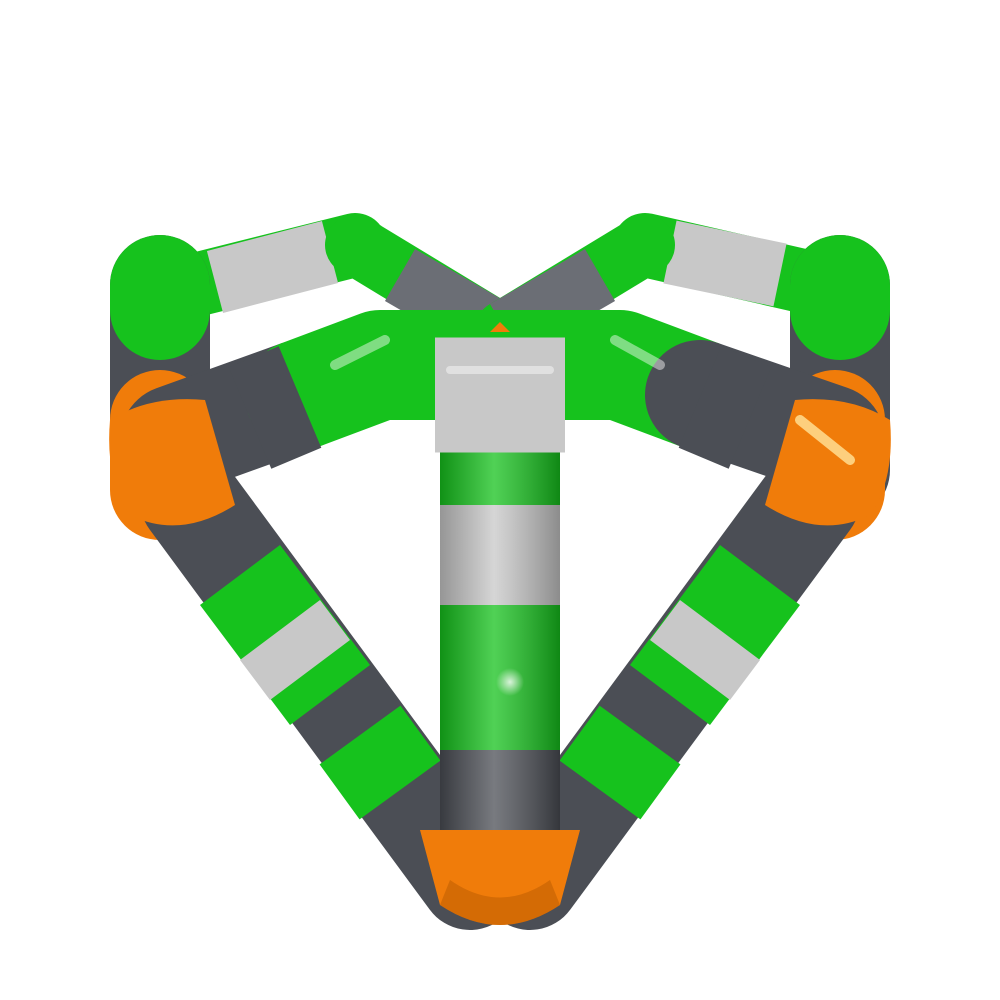 Image resolution: width=1000 pixels, height=1000 pixels. I want to click on node-left, so click(172, 462).